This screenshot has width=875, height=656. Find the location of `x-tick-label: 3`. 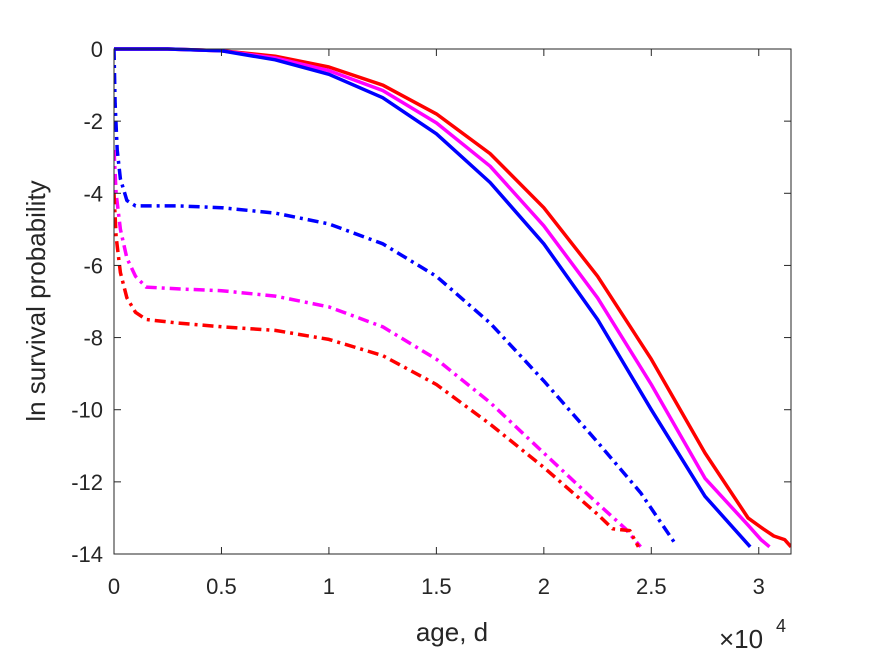

x-tick-label: 3 is located at coordinates (759, 586).